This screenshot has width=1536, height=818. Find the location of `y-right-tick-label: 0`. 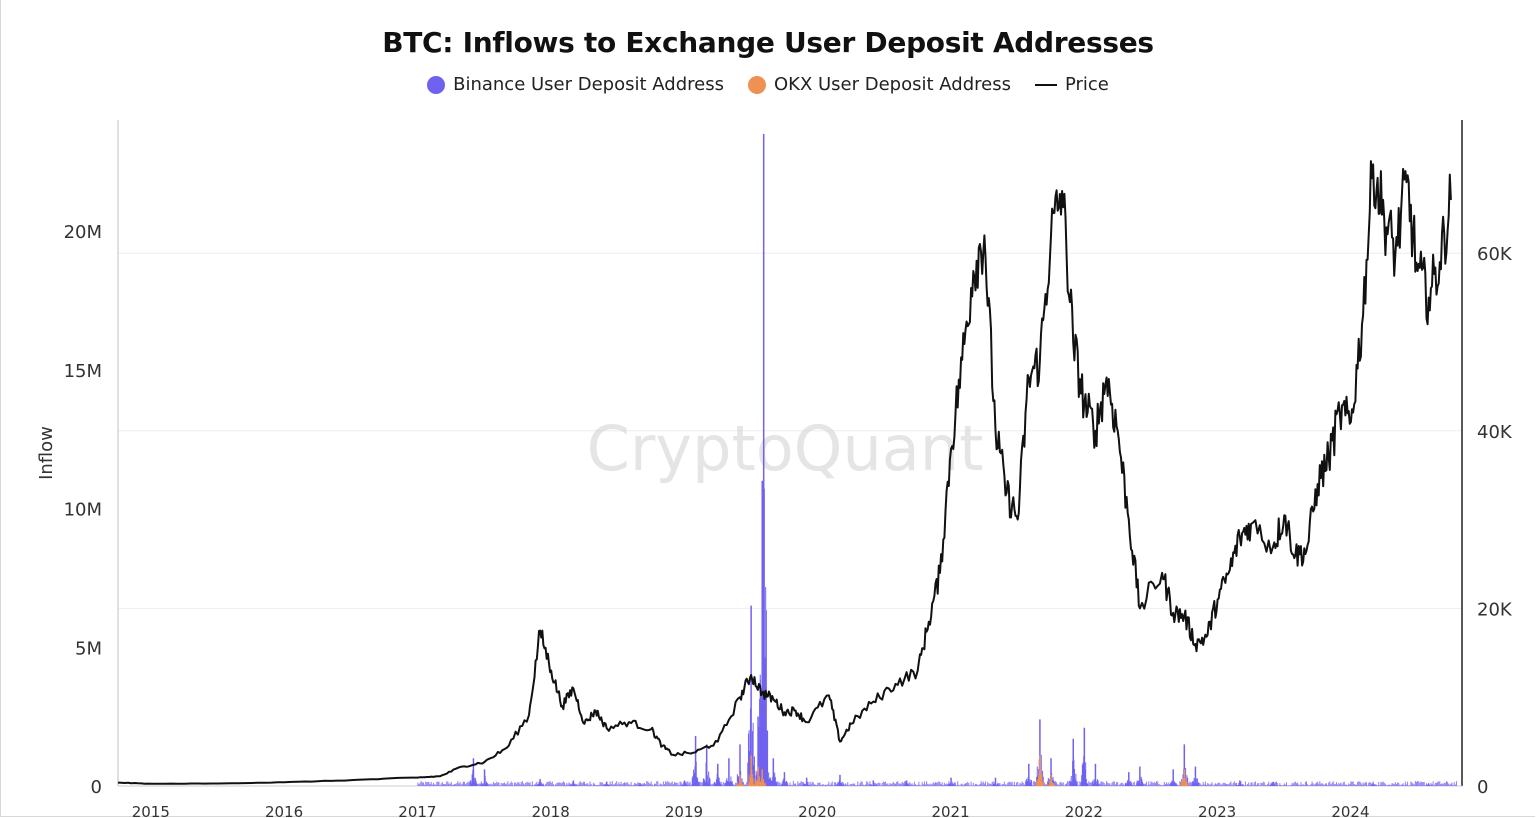

y-right-tick-label: 0 is located at coordinates (1482, 787).